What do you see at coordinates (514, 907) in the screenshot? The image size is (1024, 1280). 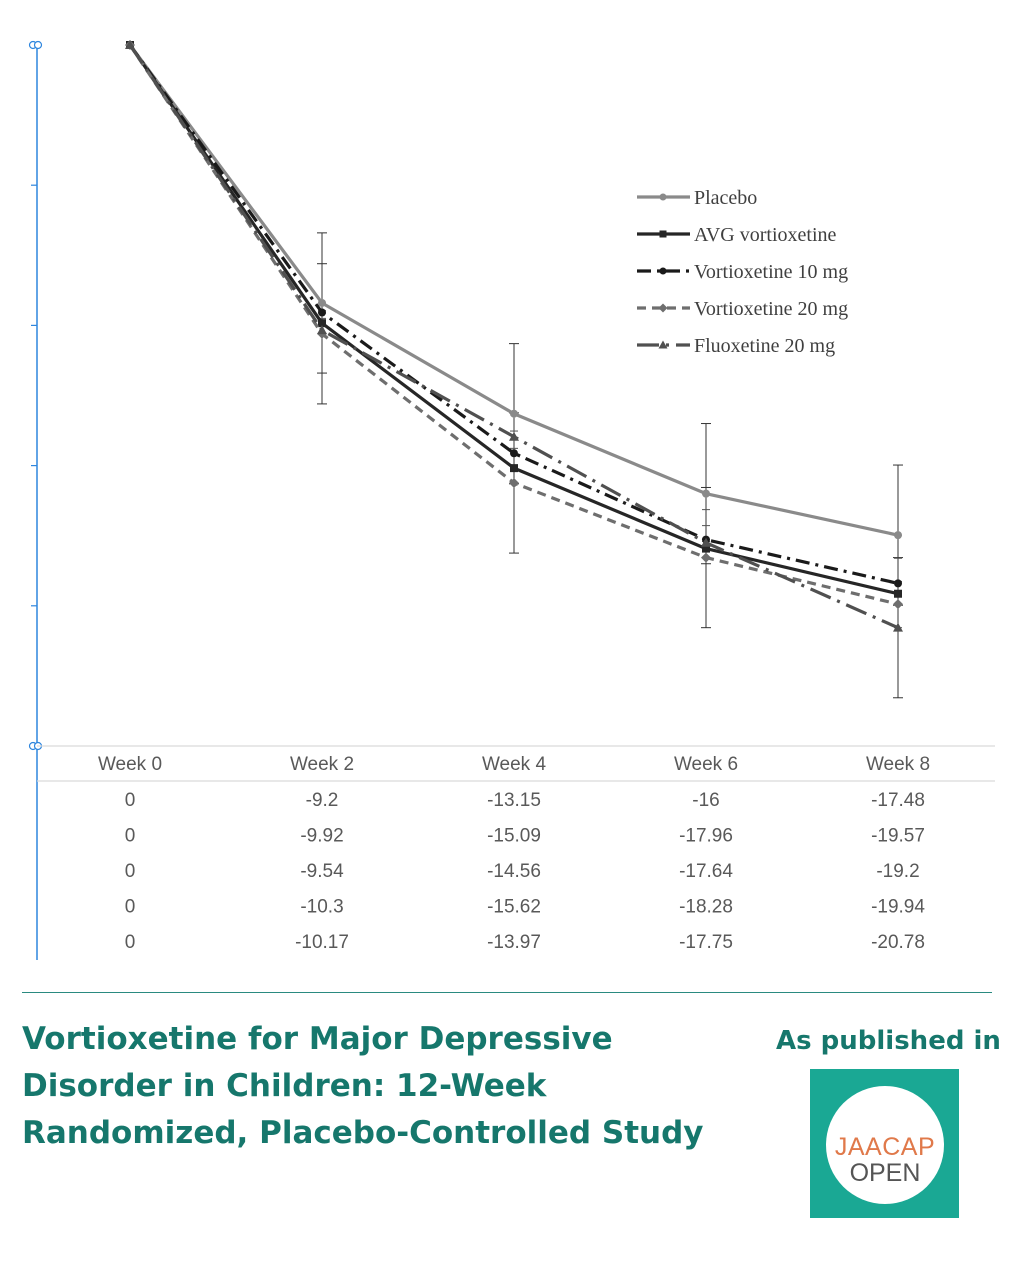 I see `table-cell: -15.62` at bounding box center [514, 907].